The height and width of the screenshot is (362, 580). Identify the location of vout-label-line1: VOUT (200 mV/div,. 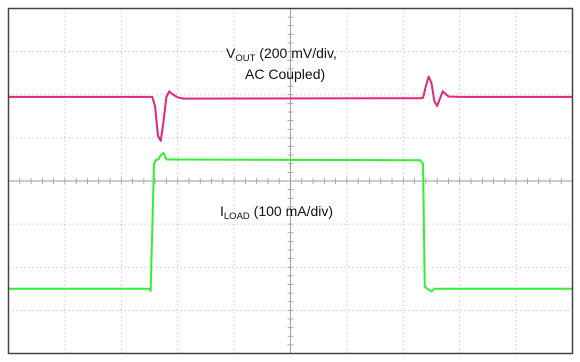
(281, 54).